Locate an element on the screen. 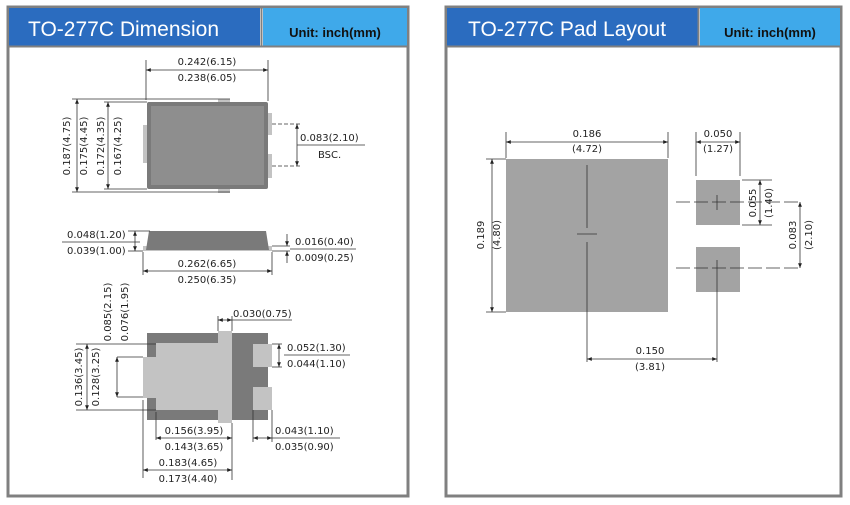 The height and width of the screenshot is (505, 850). small-pad-width-in: 0.050 is located at coordinates (718, 134).